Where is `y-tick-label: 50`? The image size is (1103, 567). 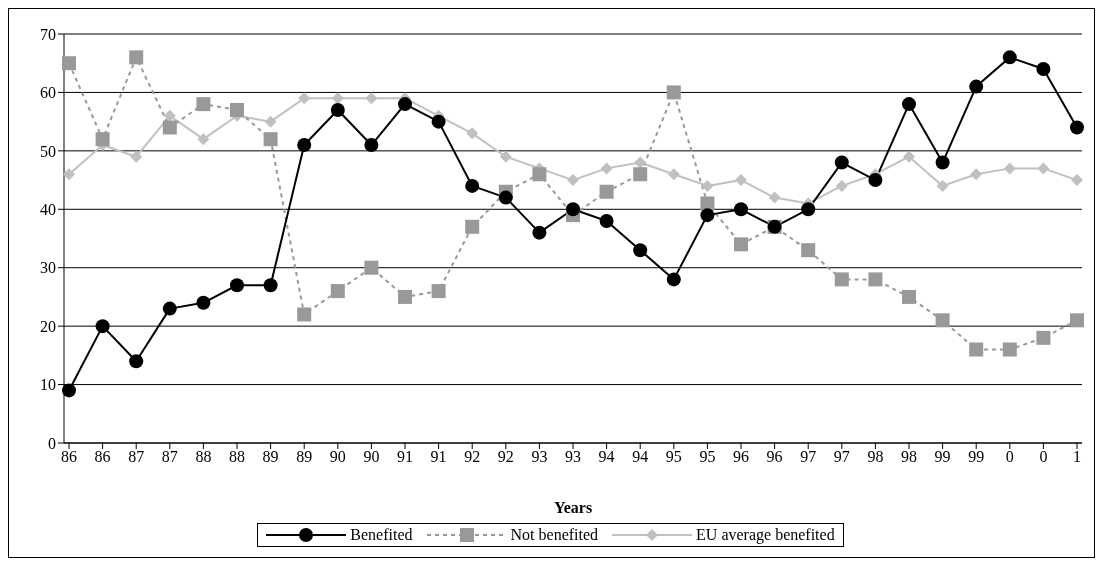 y-tick-label: 50 is located at coordinates (48, 151).